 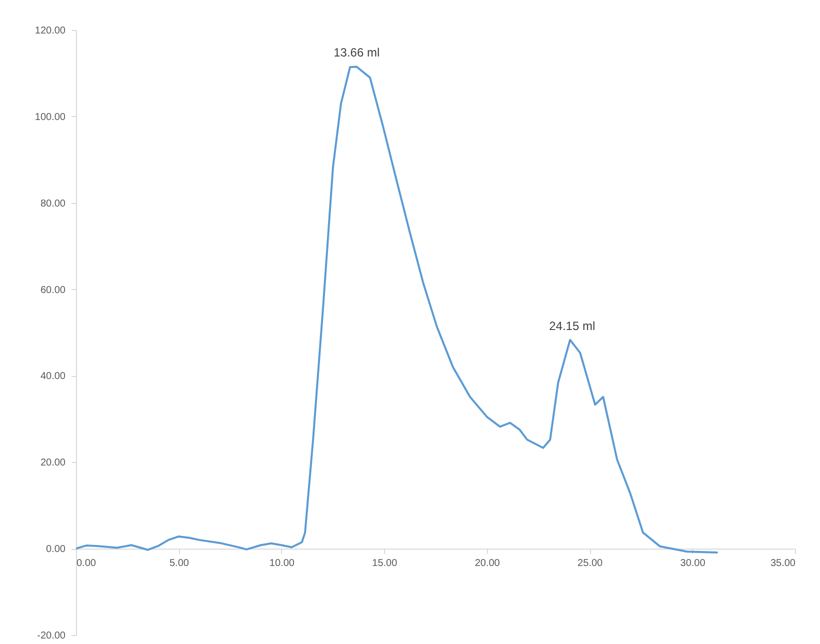 What do you see at coordinates (282, 564) in the screenshot?
I see `x-tick-label: 10.00` at bounding box center [282, 564].